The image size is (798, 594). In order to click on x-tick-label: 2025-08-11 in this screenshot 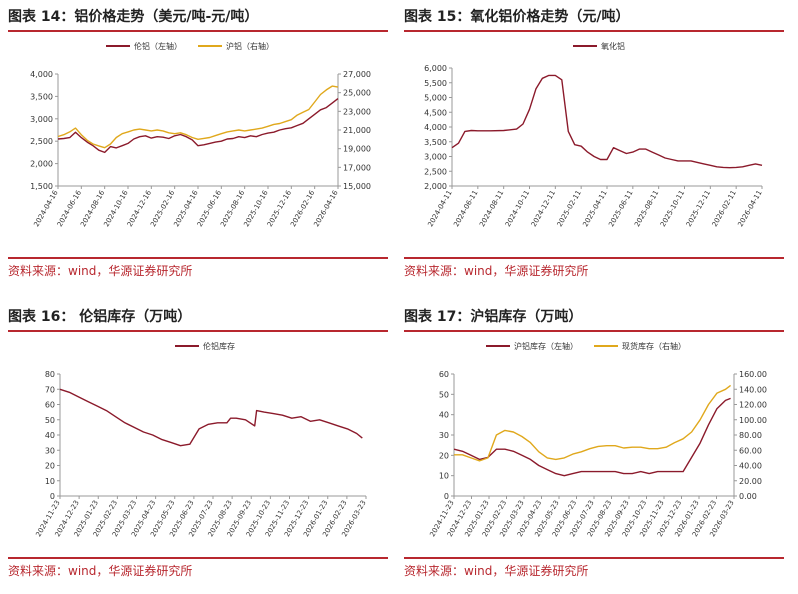, I will do `click(646, 208)`.